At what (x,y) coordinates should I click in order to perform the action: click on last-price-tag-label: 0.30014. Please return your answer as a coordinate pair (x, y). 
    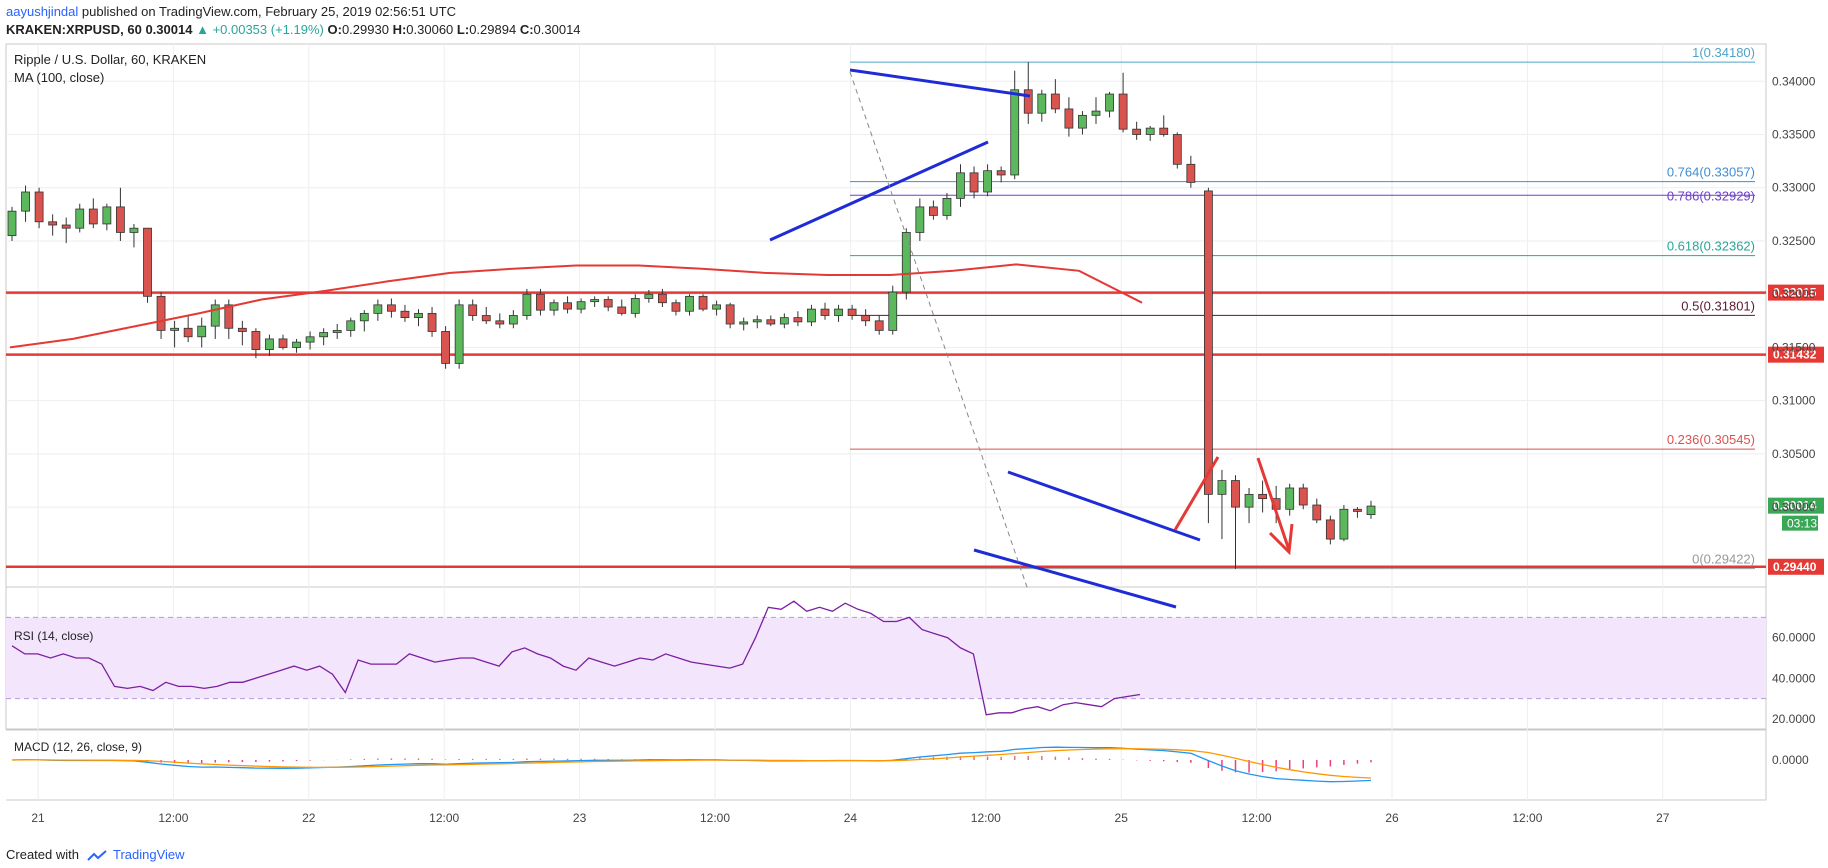
    Looking at the image, I should click on (1795, 506).